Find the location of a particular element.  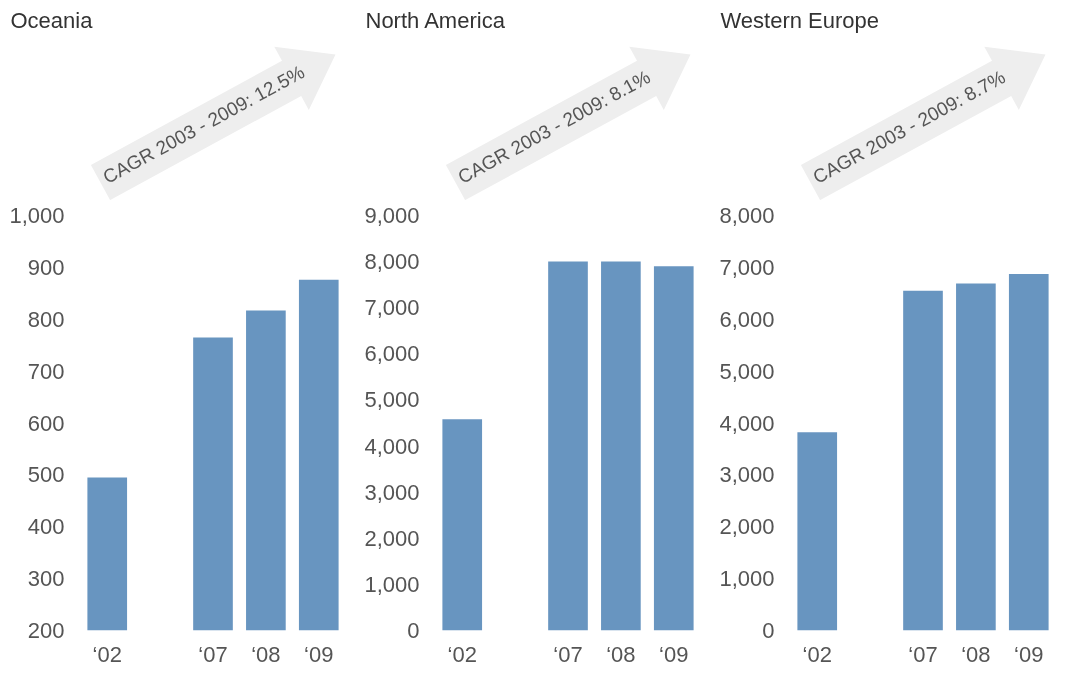

chart-title: North America is located at coordinates (435, 20).